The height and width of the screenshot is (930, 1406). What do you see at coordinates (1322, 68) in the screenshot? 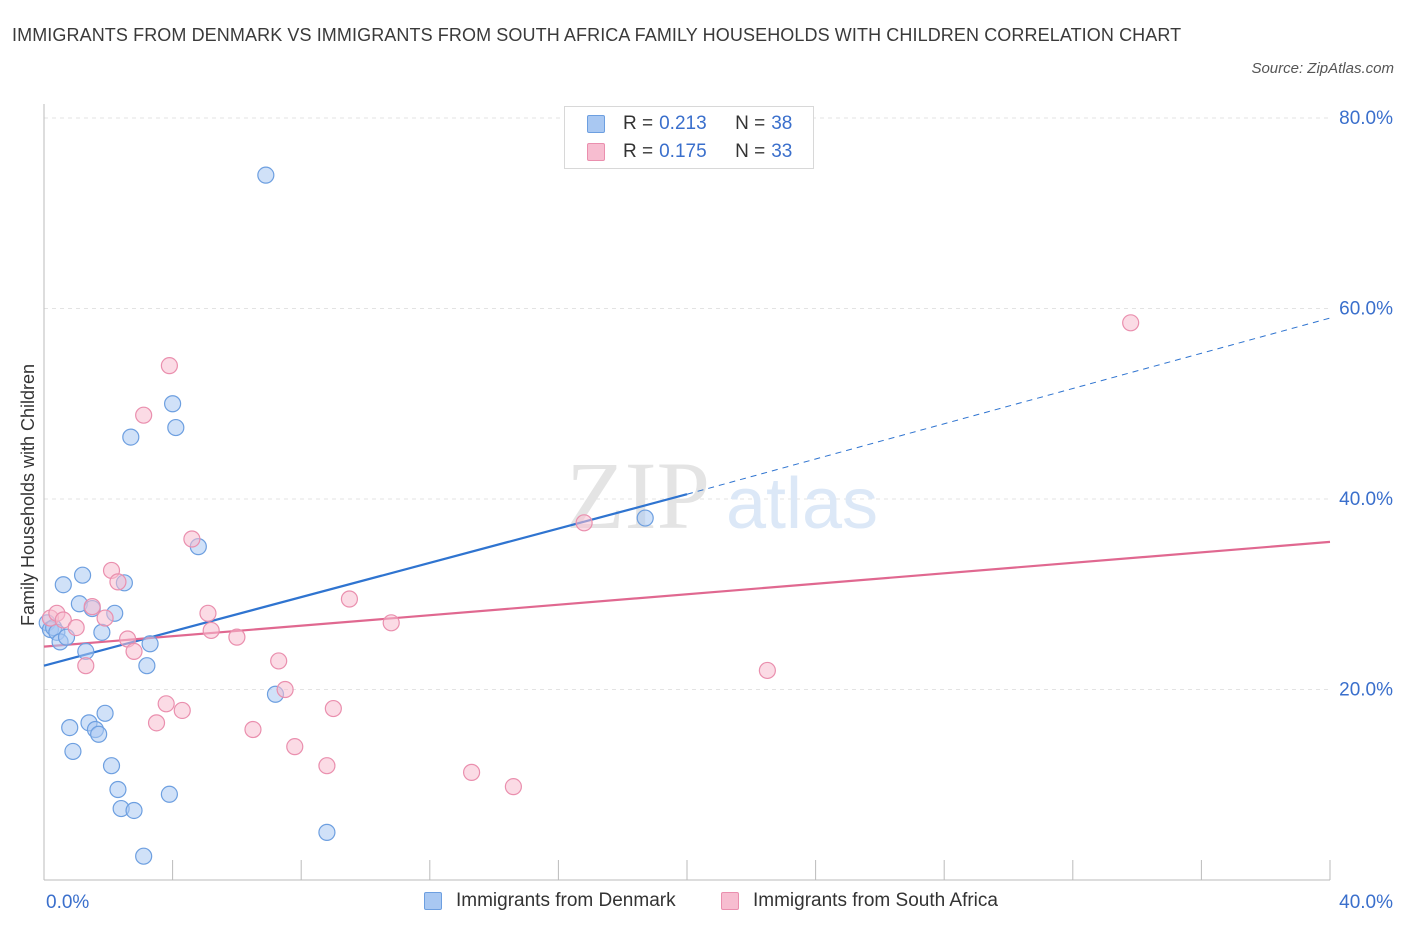
I see `source-label: Source: ZipAtlas.com` at bounding box center [1322, 68].